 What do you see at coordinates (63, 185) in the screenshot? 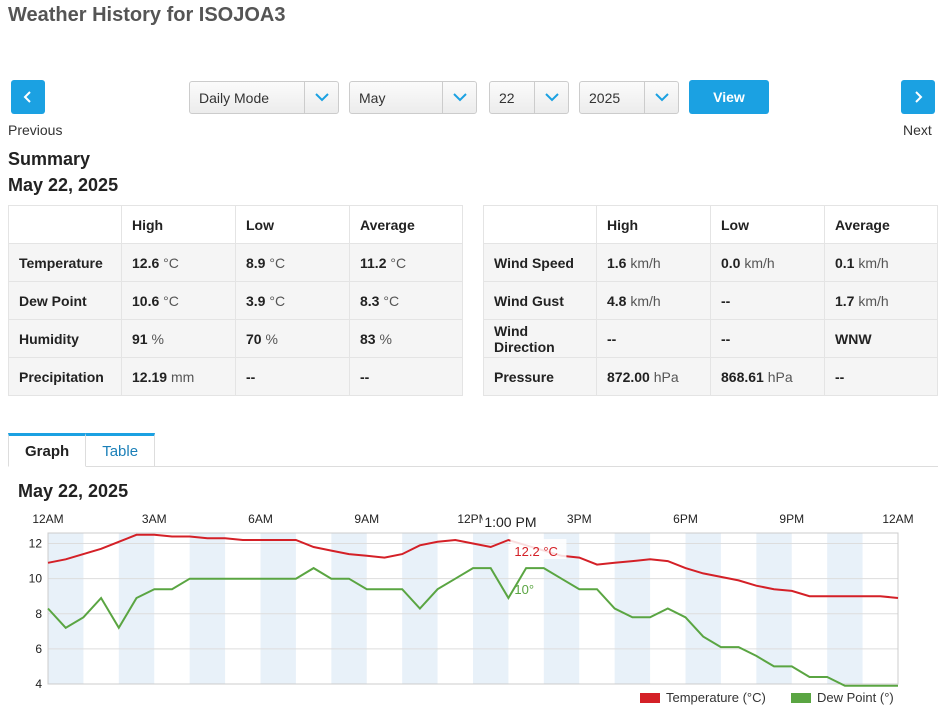
I see `summary-date: May 22, 2025` at bounding box center [63, 185].